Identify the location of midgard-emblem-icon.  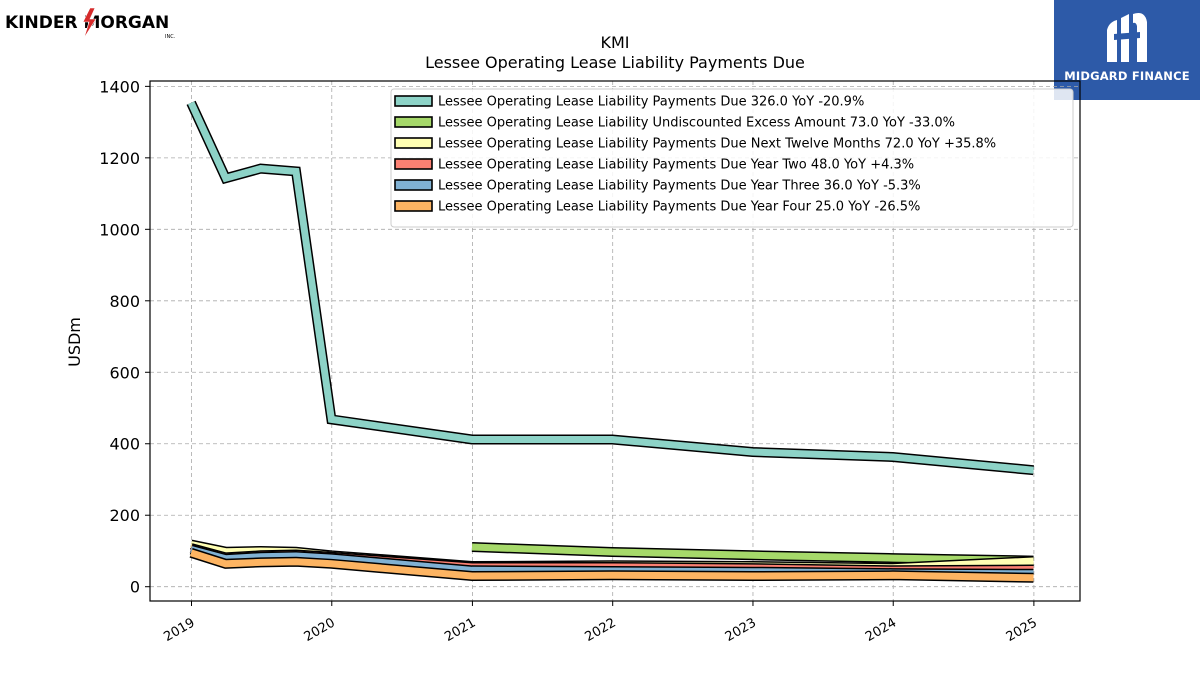
(1127, 37).